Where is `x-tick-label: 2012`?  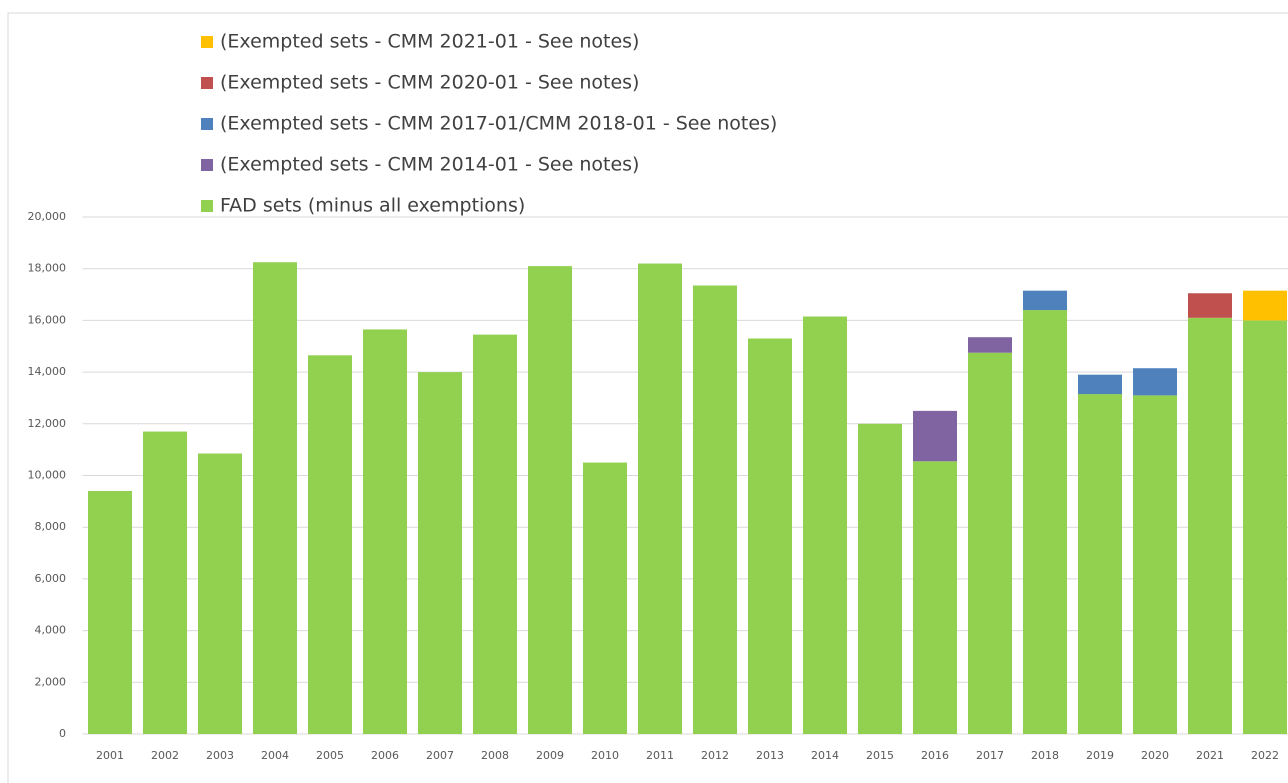
x-tick-label: 2012 is located at coordinates (715, 755).